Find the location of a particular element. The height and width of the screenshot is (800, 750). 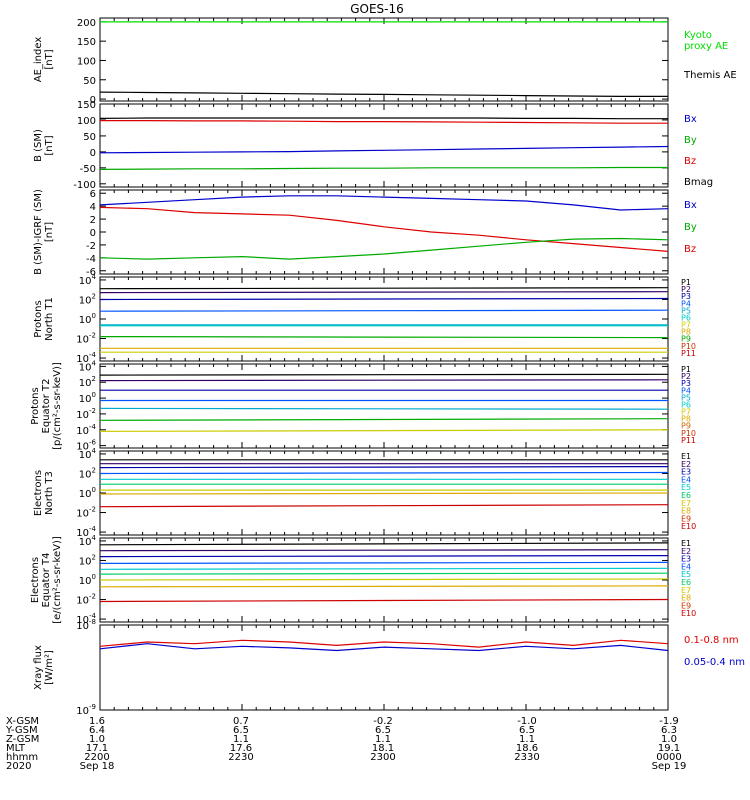

legend-pe: P8 is located at coordinates (686, 419).